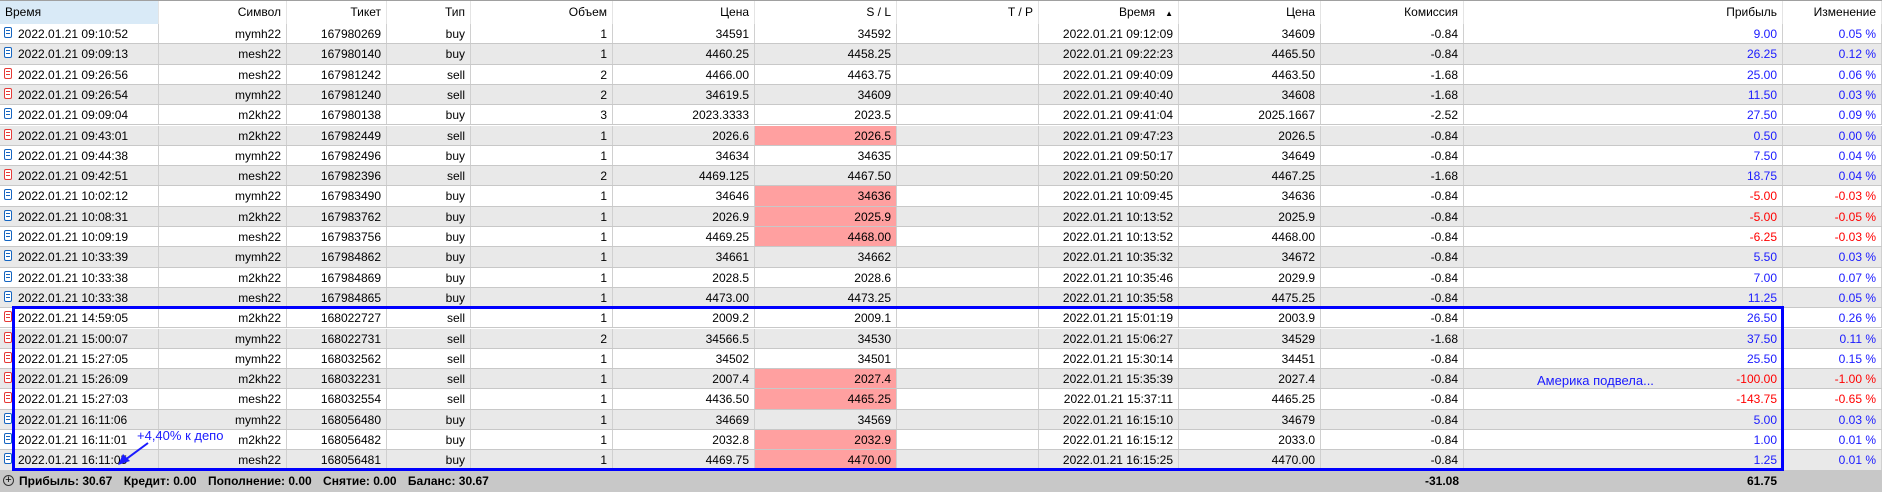  Describe the element at coordinates (1293, 176) in the screenshot. I see `close-price-value: 4467.25` at that location.